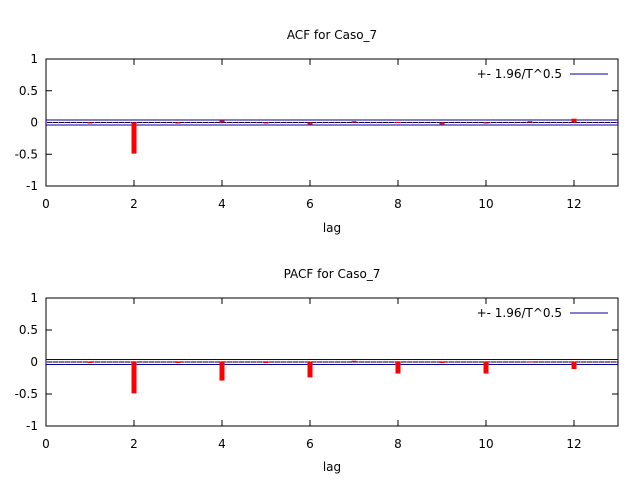  Describe the element at coordinates (332, 274) in the screenshot. I see `chart-title: PACF for Caso_7` at that location.